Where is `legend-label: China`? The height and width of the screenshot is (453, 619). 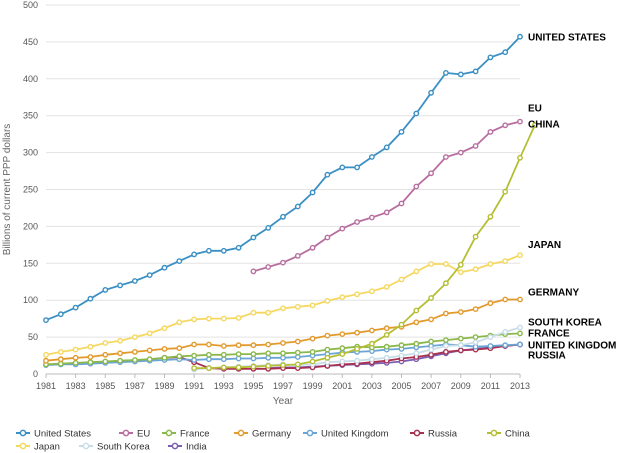 legend-label: China is located at coordinates (518, 434).